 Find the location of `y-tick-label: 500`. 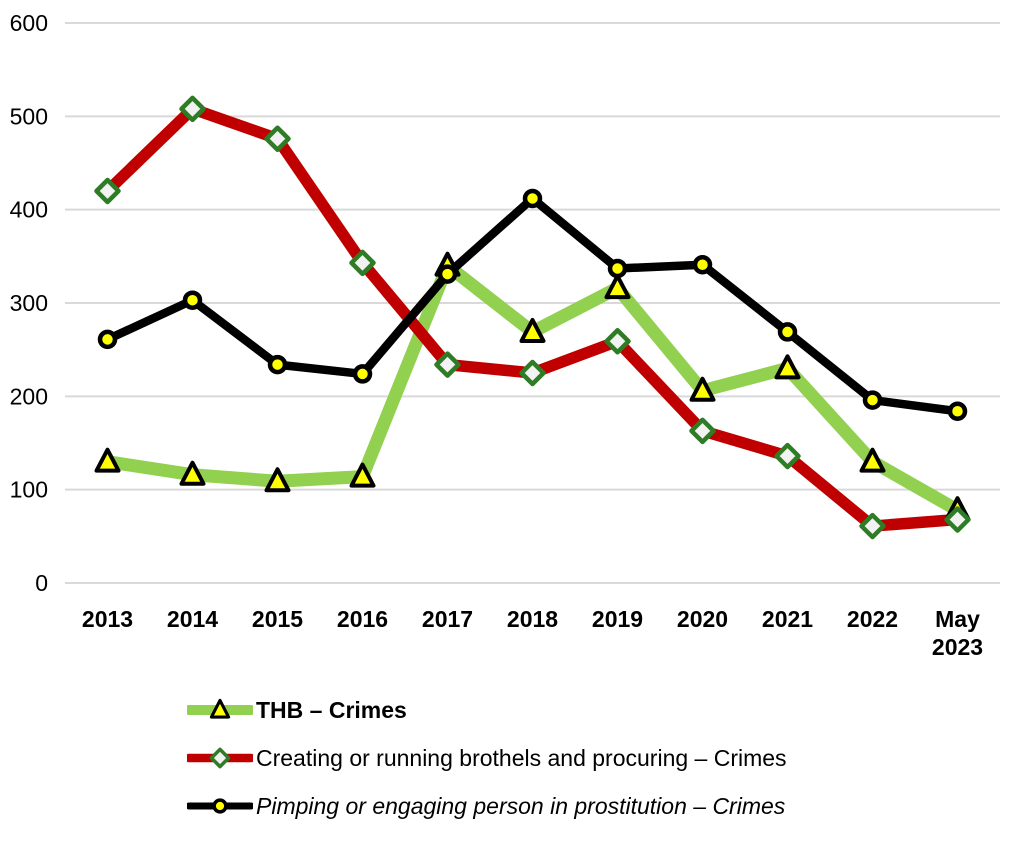

y-tick-label: 500 is located at coordinates (29, 116).